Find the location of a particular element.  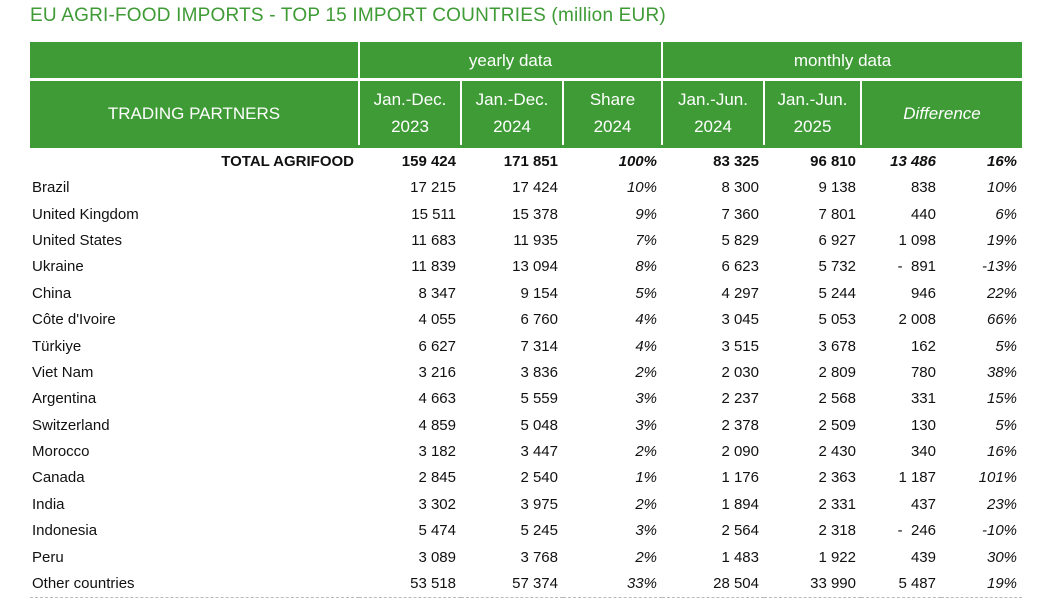

value-jan-jun-2025: 2 809 is located at coordinates (837, 372).